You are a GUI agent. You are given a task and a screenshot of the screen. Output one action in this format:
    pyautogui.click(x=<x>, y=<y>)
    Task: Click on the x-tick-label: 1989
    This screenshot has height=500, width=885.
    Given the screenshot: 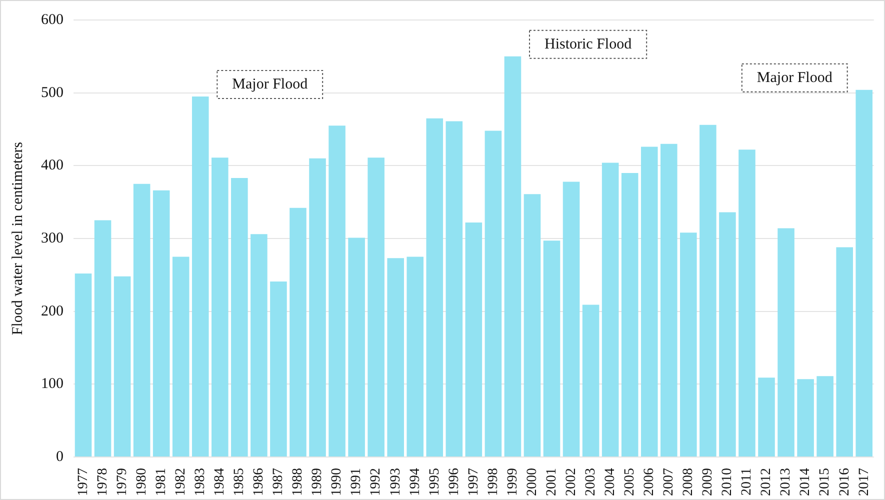 What is the action you would take?
    pyautogui.click(x=318, y=482)
    